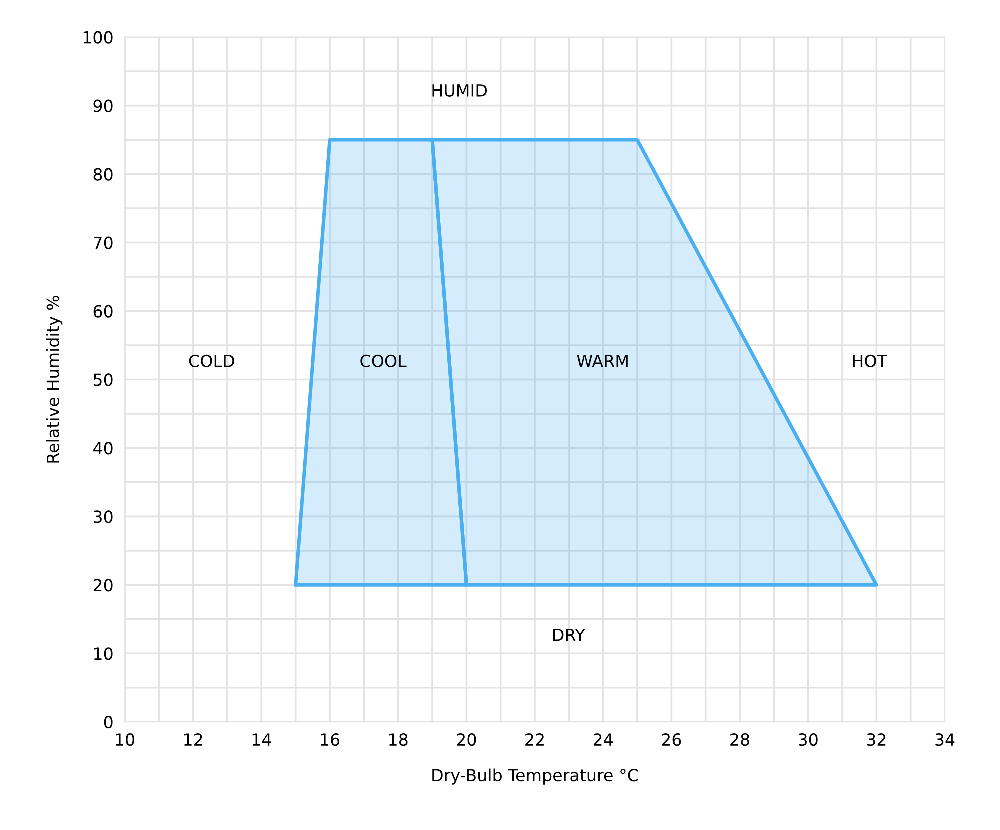 The image size is (1000, 830). Describe the element at coordinates (103, 243) in the screenshot. I see `y-tick-label: 70` at that location.